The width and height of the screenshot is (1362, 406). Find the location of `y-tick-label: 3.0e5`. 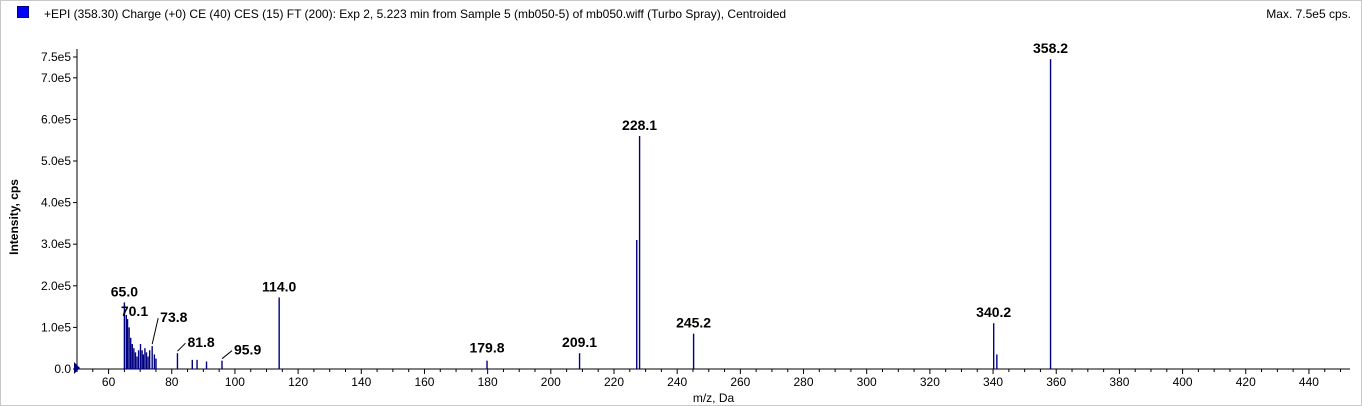

y-tick-label: 3.0e5 is located at coordinates (56, 244).